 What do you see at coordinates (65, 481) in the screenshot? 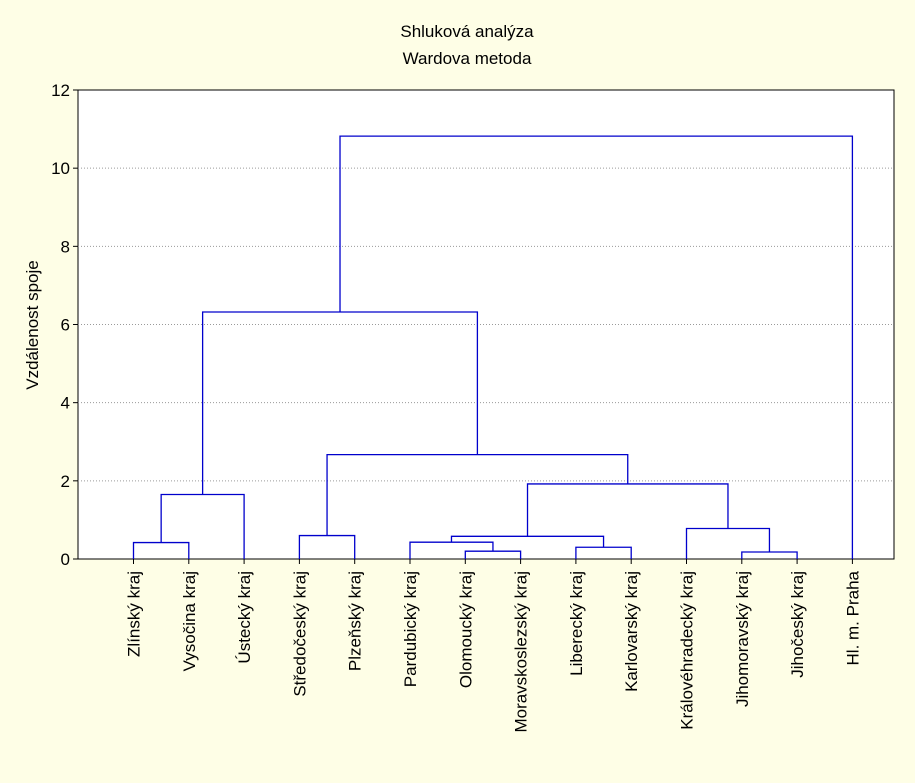
I see `y-tick-label: 2` at bounding box center [65, 481].